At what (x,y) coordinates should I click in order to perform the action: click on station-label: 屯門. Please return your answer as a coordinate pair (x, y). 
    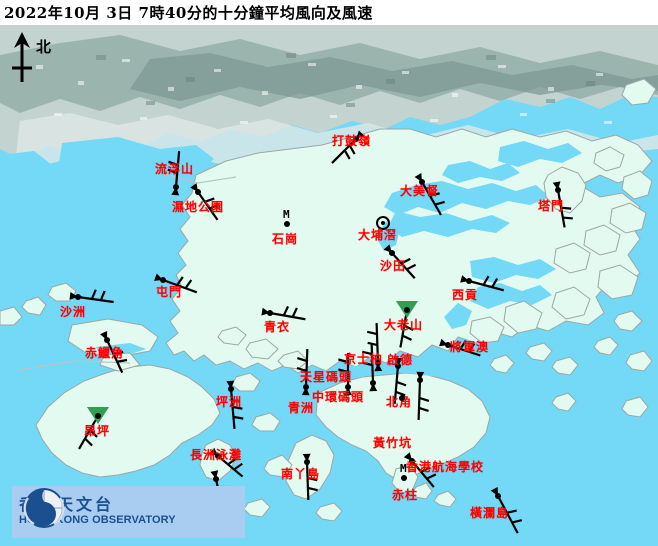
    Looking at the image, I should click on (169, 292).